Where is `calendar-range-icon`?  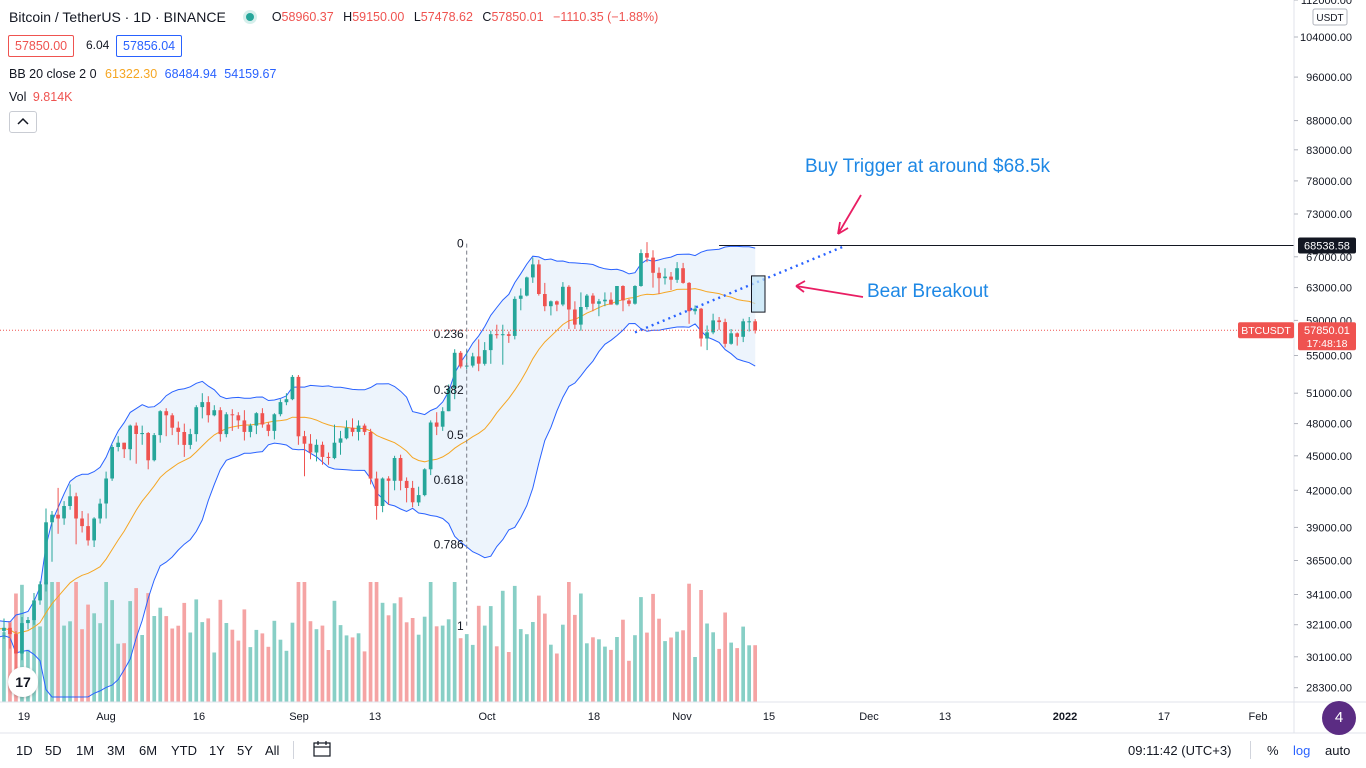
calendar-range-icon is located at coordinates (322, 749).